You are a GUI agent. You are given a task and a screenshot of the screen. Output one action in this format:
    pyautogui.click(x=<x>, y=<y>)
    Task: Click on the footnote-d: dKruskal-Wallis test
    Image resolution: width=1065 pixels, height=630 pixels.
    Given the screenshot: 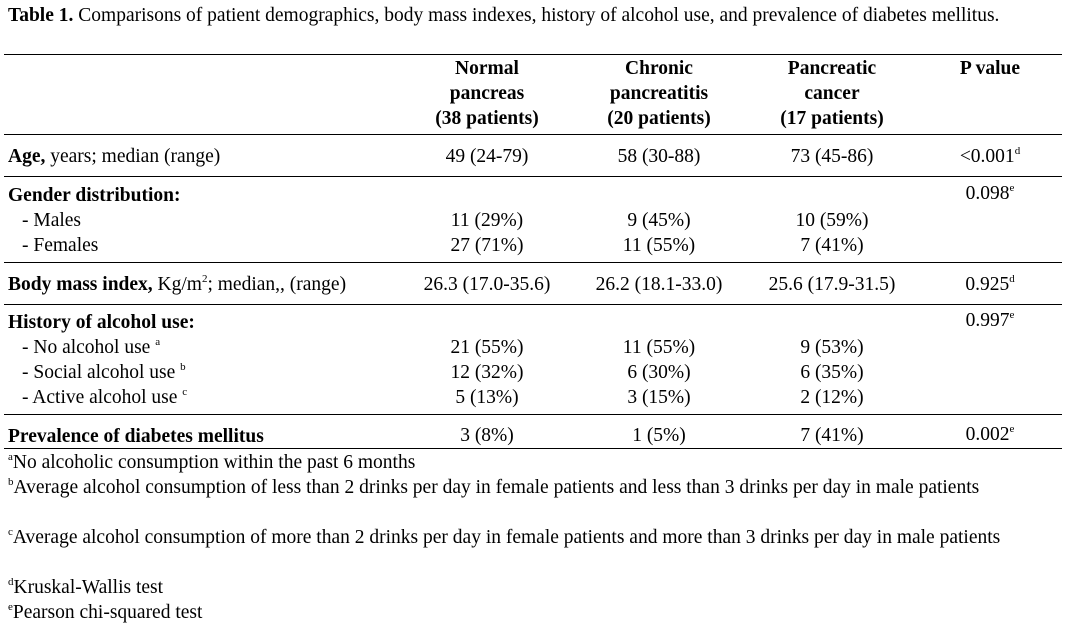 What is the action you would take?
    pyautogui.click(x=533, y=587)
    